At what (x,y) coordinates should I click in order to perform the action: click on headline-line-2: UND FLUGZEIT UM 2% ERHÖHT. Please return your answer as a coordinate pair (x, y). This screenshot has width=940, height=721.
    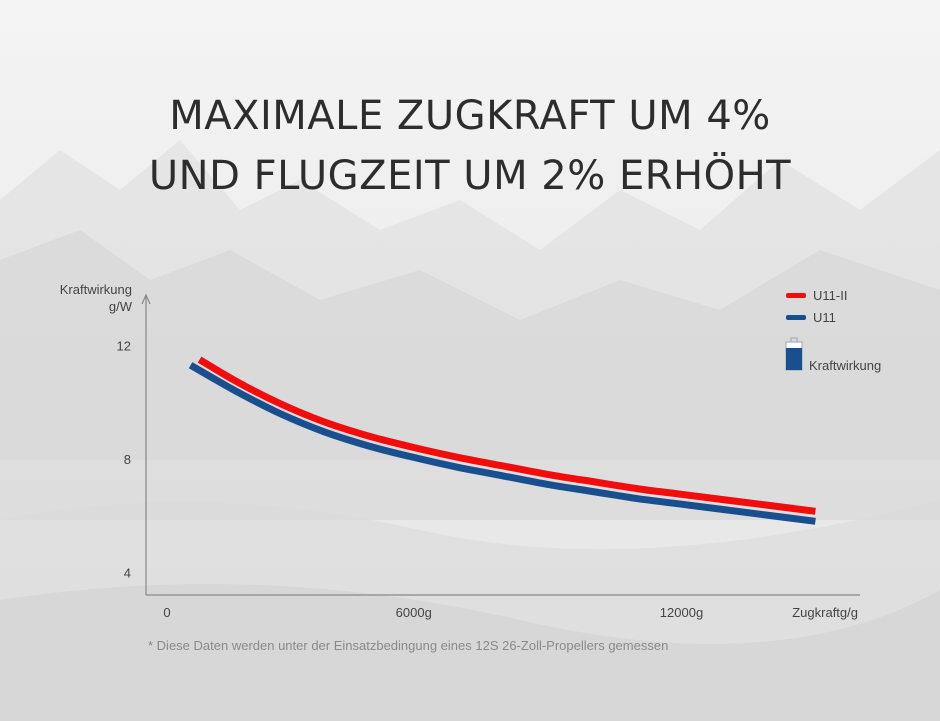
    Looking at the image, I should click on (470, 176).